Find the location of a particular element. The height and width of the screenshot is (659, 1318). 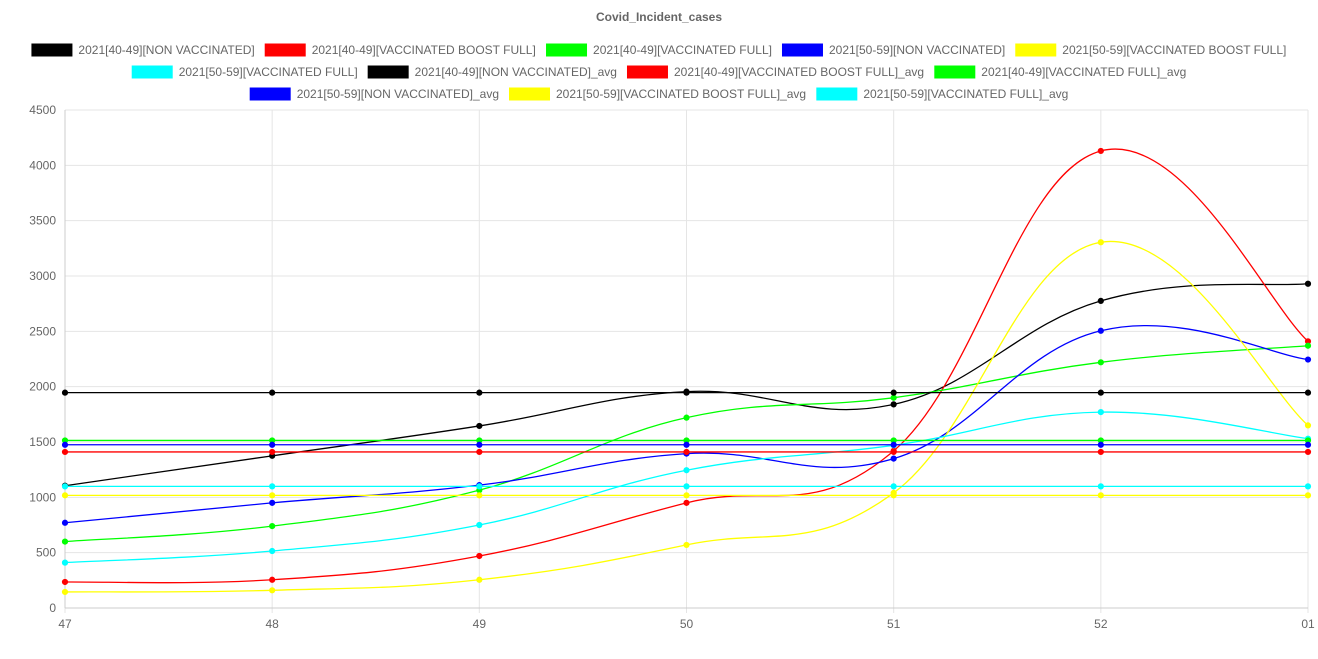

legend-item: 2021[40-49][VACCINATED FULL] is located at coordinates (659, 50).